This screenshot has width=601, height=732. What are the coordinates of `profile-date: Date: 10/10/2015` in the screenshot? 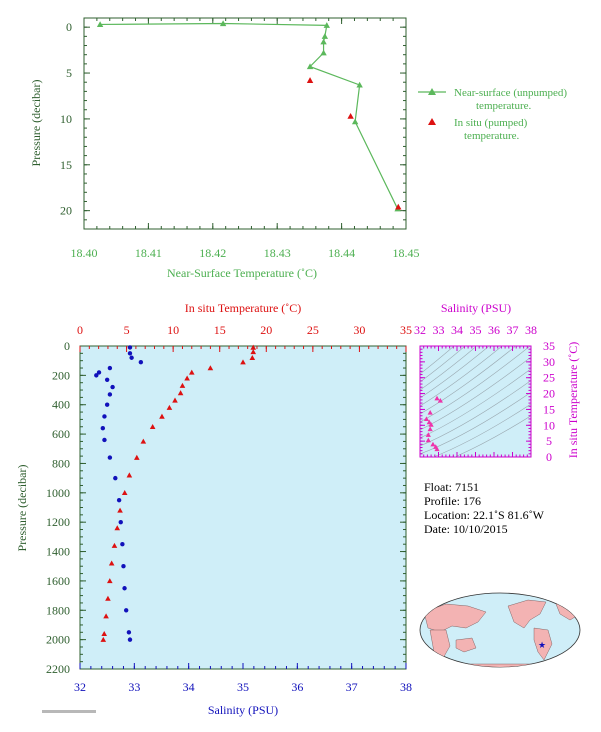 It's located at (466, 529).